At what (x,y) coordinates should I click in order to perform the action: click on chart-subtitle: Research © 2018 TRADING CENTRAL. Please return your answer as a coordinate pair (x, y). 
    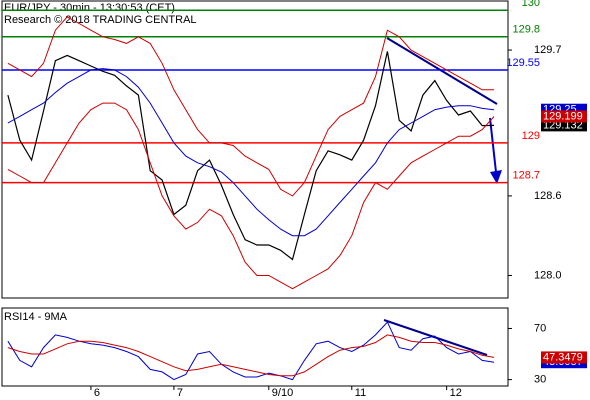
    Looking at the image, I should click on (100, 20).